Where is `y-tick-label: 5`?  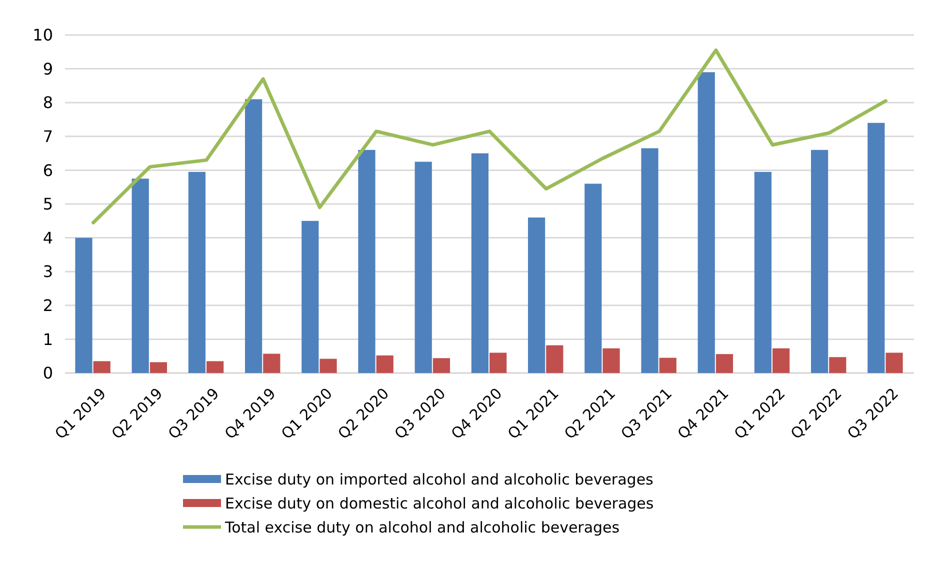
y-tick-label: 5 is located at coordinates (47, 204).